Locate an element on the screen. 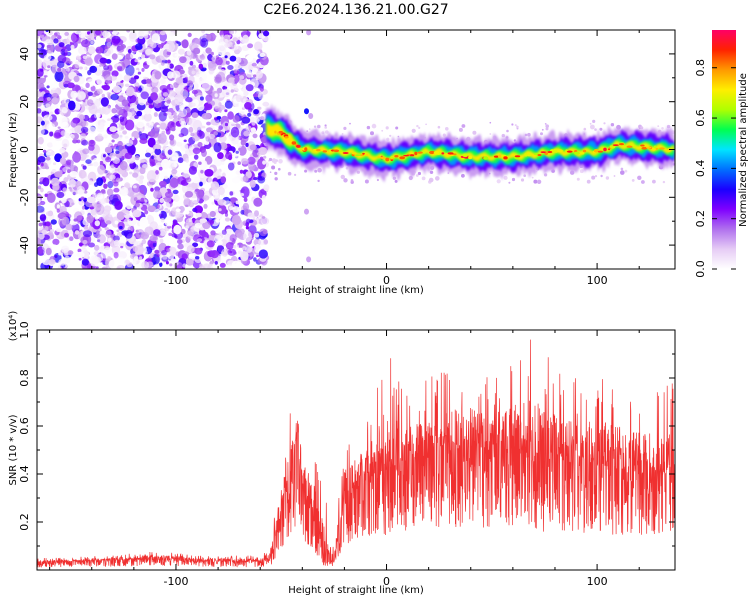 This screenshot has height=600, width=750. isolated-feature is located at coordinates (309, 259).